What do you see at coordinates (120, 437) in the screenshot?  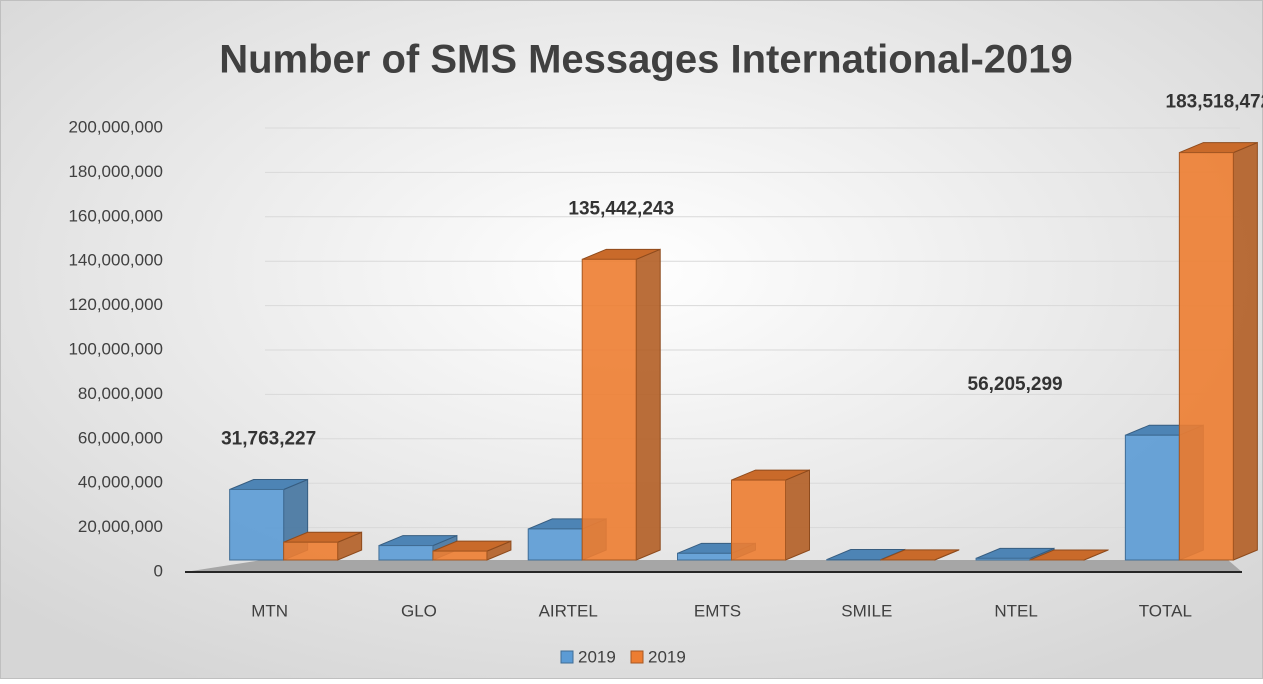 I see `y-tick-label: 60,000,000` at bounding box center [120, 437].